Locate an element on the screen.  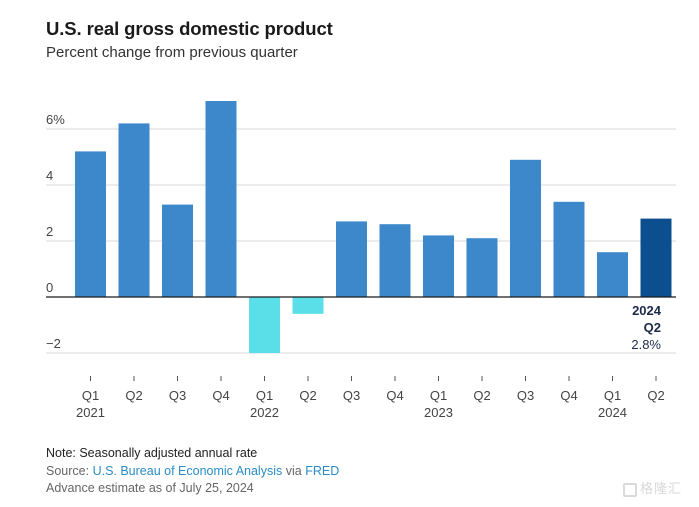
chart-subtitle: Percent change from previous quarter is located at coordinates (172, 52).